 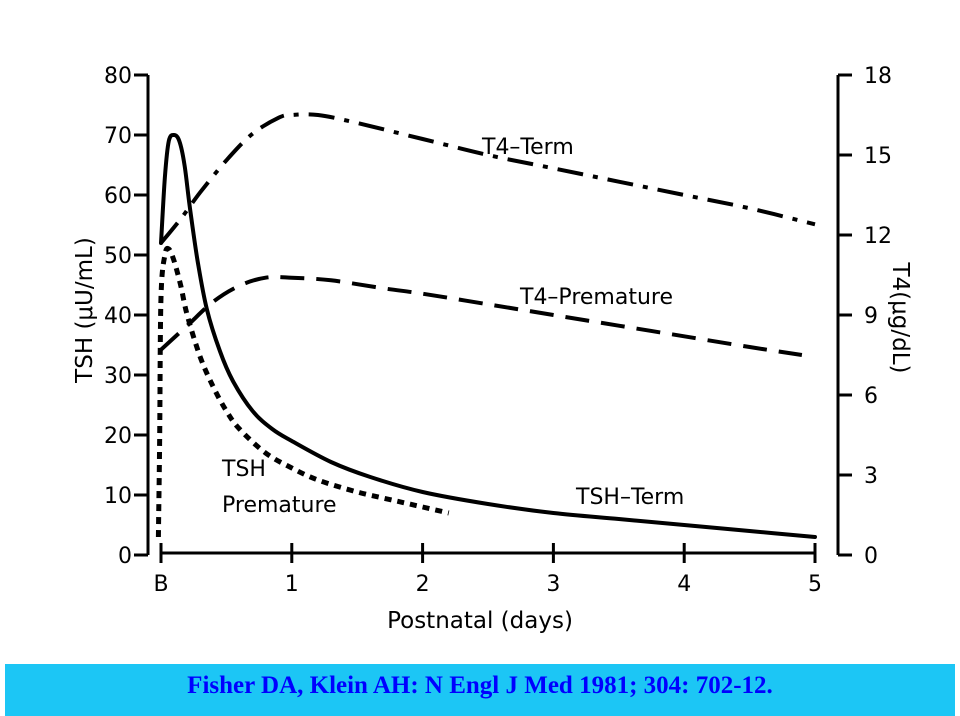 I want to click on label-t4-premature: T4–Premature, so click(x=596, y=297).